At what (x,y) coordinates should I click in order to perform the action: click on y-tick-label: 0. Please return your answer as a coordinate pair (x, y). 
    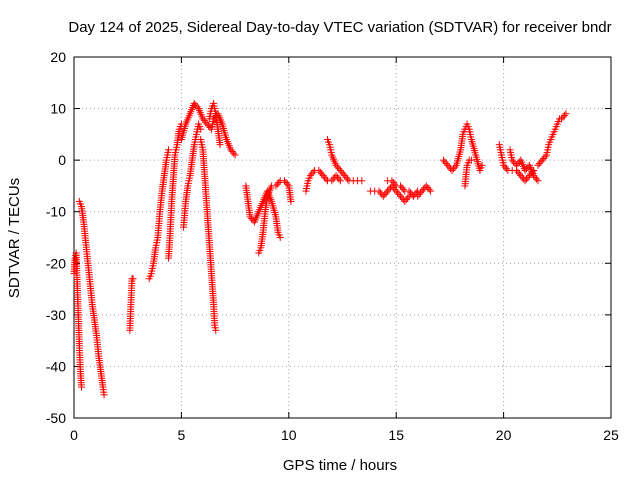
    Looking at the image, I should click on (62, 160).